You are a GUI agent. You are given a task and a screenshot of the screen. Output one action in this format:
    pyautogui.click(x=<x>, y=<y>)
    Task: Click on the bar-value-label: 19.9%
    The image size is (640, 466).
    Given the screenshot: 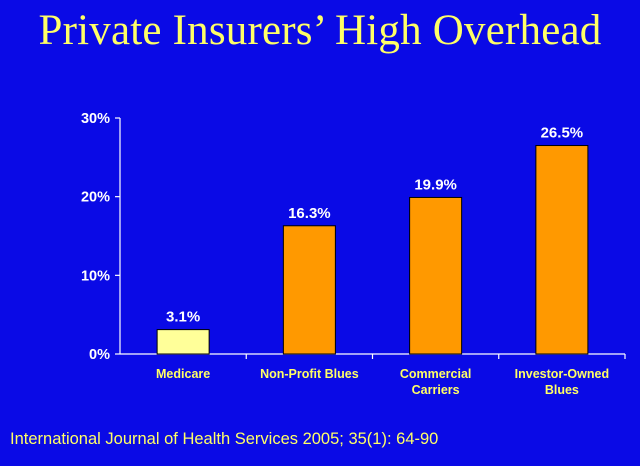 What is the action you would take?
    pyautogui.click(x=435, y=184)
    